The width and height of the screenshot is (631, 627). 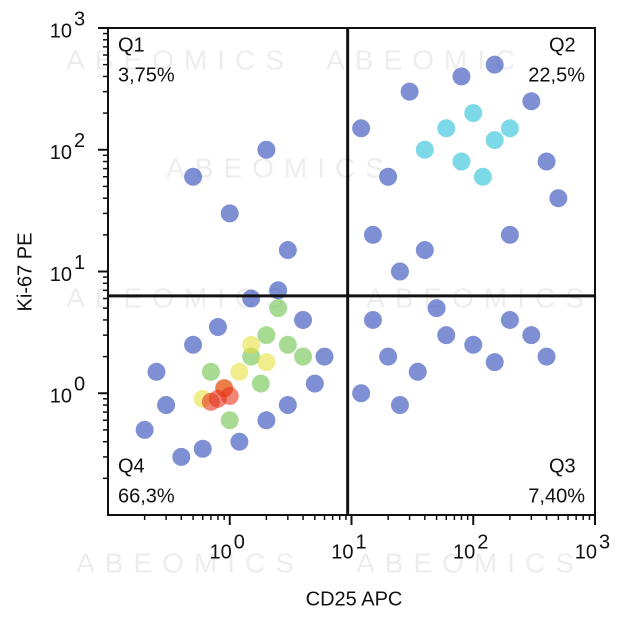 What do you see at coordinates (562, 466) in the screenshot?
I see `quadrant-name: Q3` at bounding box center [562, 466].